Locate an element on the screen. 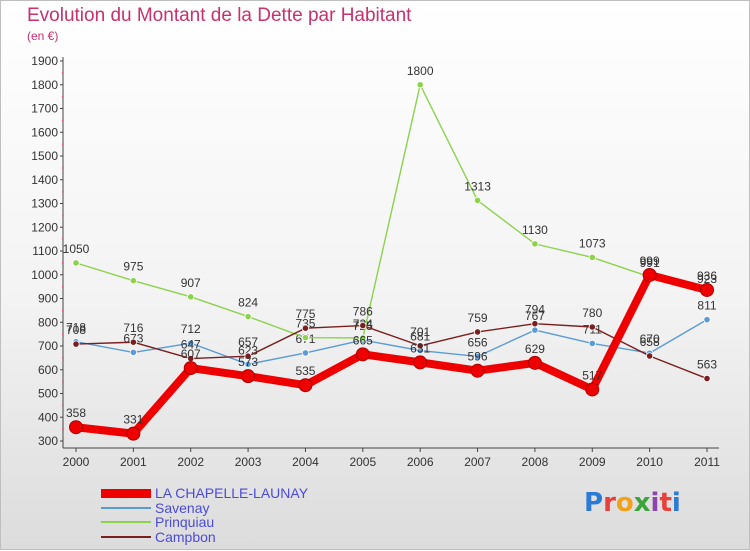 The height and width of the screenshot is (551, 750). y-tick-label: 1300 is located at coordinates (44, 204).